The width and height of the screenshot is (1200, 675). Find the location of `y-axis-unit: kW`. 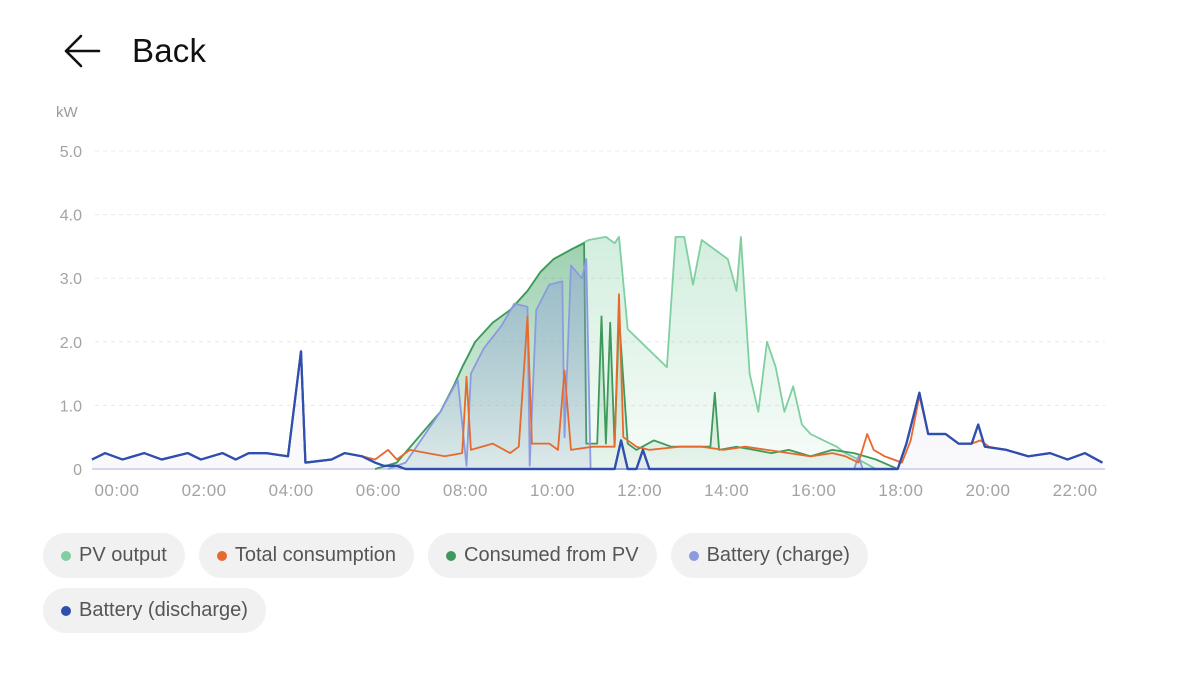

y-axis-unit: kW is located at coordinates (67, 112).